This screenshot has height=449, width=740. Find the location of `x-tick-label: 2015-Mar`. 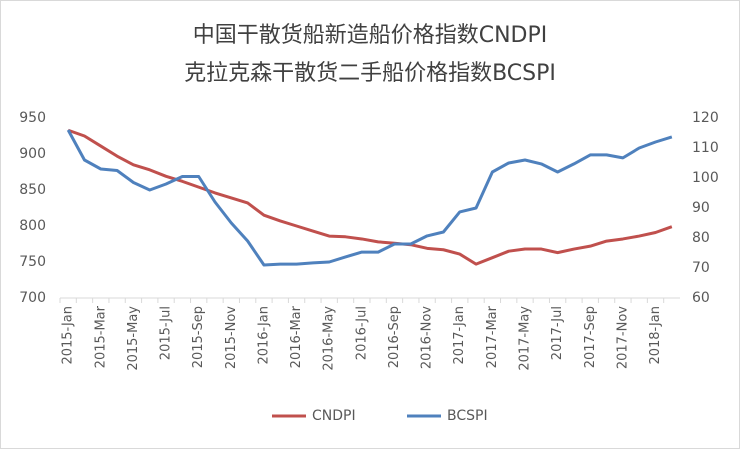

x-tick-label: 2015-Mar is located at coordinates (100, 336).